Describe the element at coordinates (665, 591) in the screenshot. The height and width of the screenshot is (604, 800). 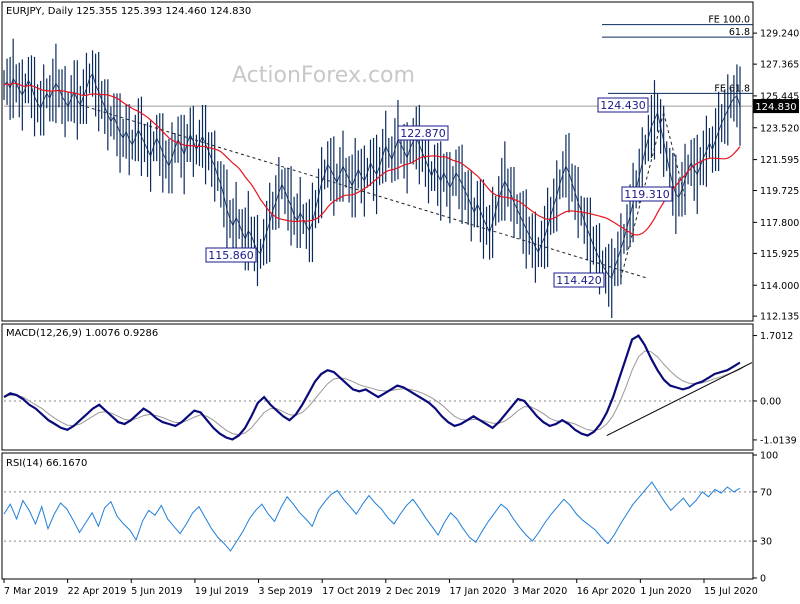
I see `x-tick-label: 1 Jun 2020` at that location.